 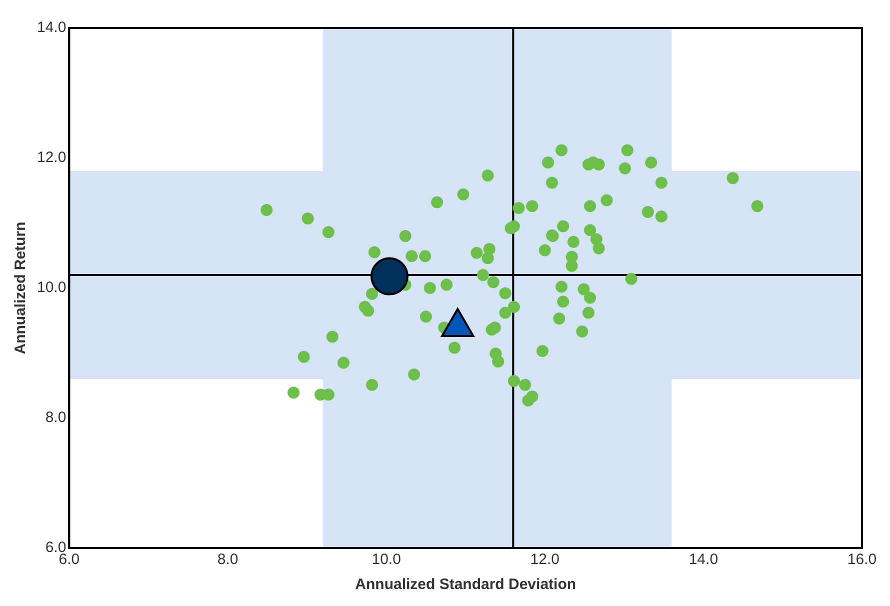 What do you see at coordinates (21, 288) in the screenshot?
I see `y-axis-title: Annualized Return` at bounding box center [21, 288].